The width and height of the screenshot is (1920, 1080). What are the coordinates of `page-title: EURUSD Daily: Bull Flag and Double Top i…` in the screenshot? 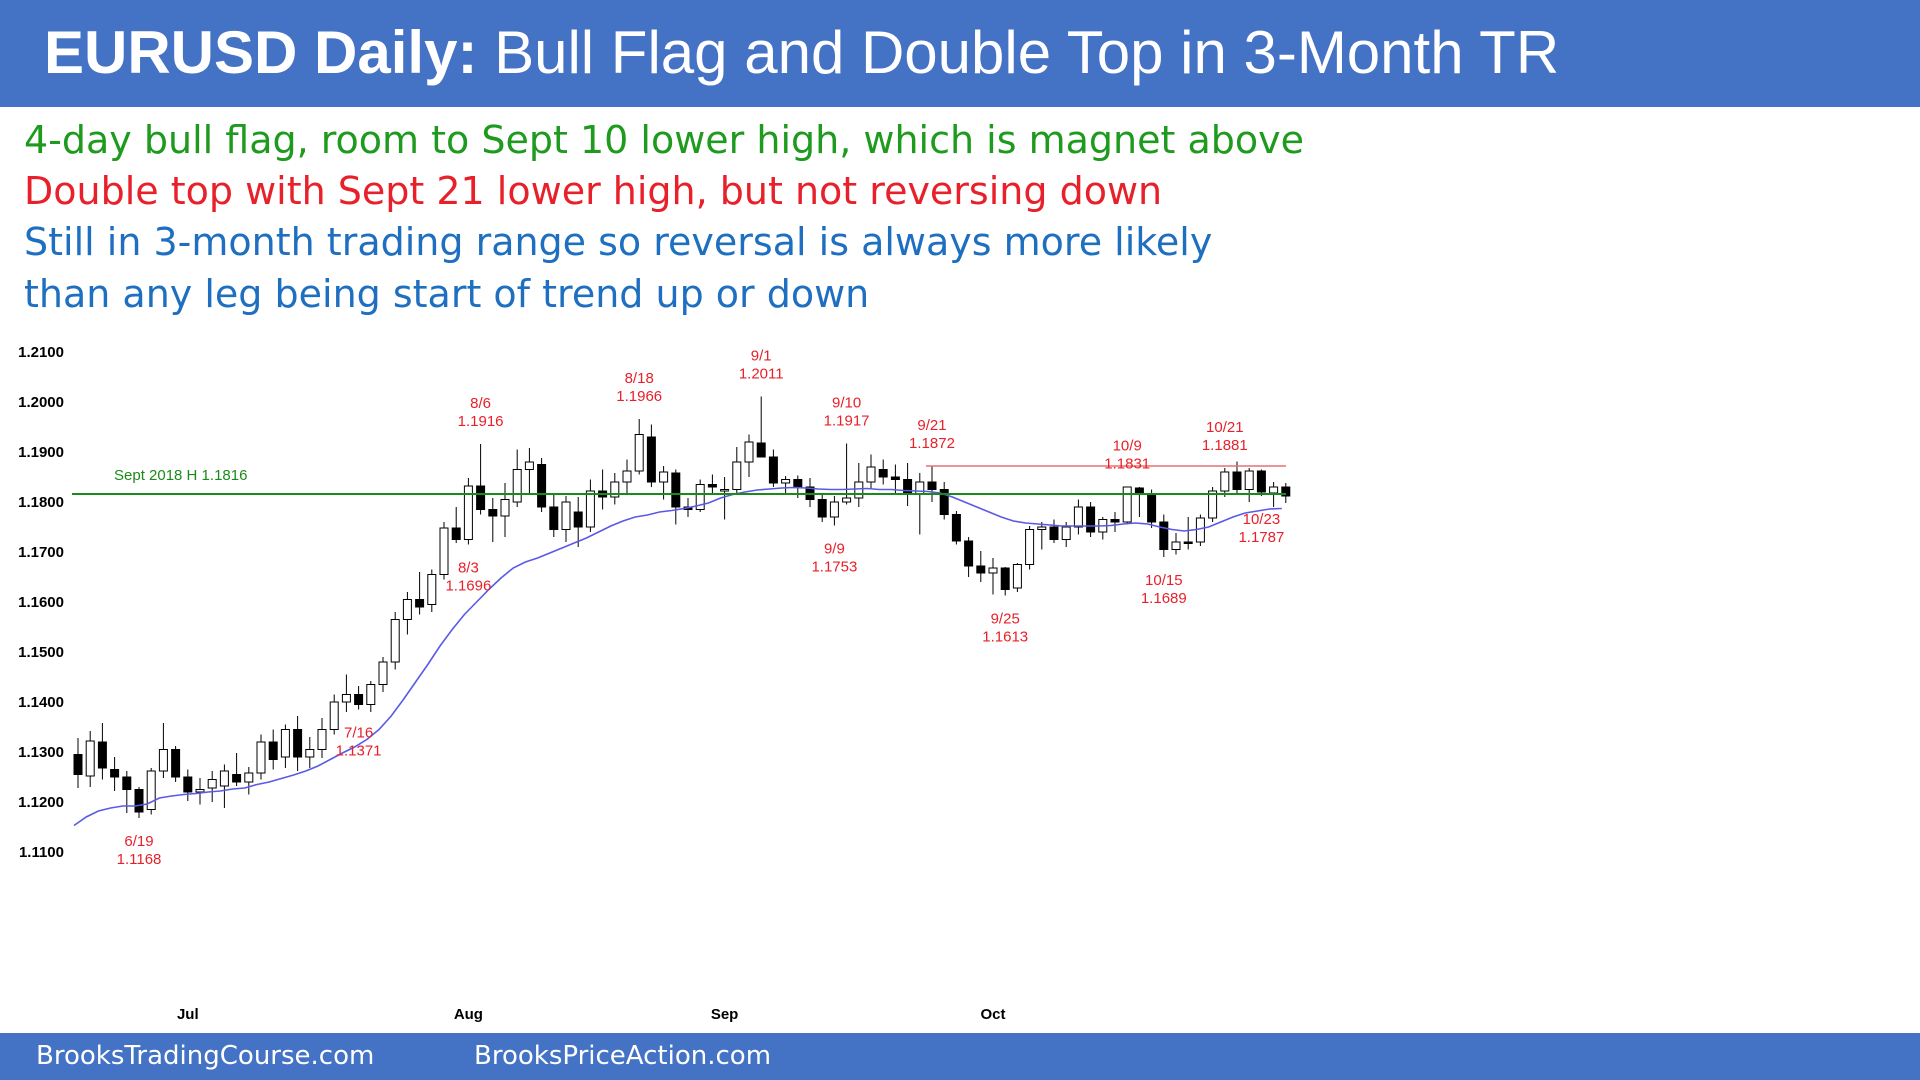 It's located at (801, 52).